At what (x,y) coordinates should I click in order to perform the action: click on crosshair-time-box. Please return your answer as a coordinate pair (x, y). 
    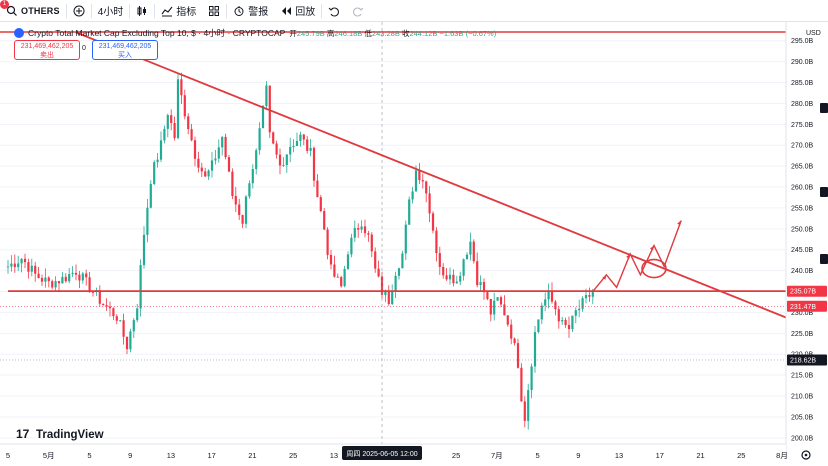
    Looking at the image, I should click on (382, 453).